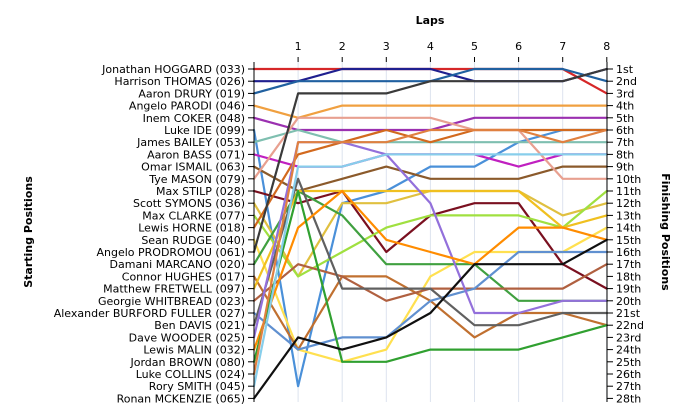  What do you see at coordinates (625, 154) in the screenshot?
I see `finishing-position-label: 8th` at bounding box center [625, 154].